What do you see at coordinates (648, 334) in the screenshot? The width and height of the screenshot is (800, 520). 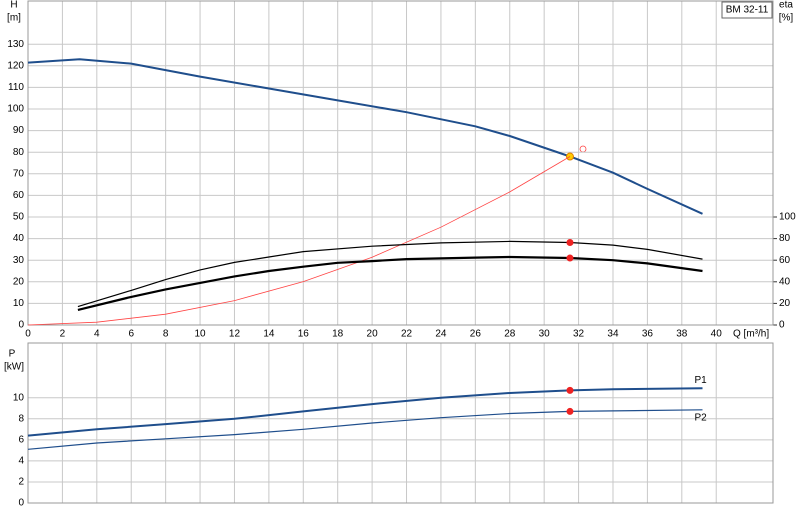 I see `x-tick-label: 36` at bounding box center [648, 334].